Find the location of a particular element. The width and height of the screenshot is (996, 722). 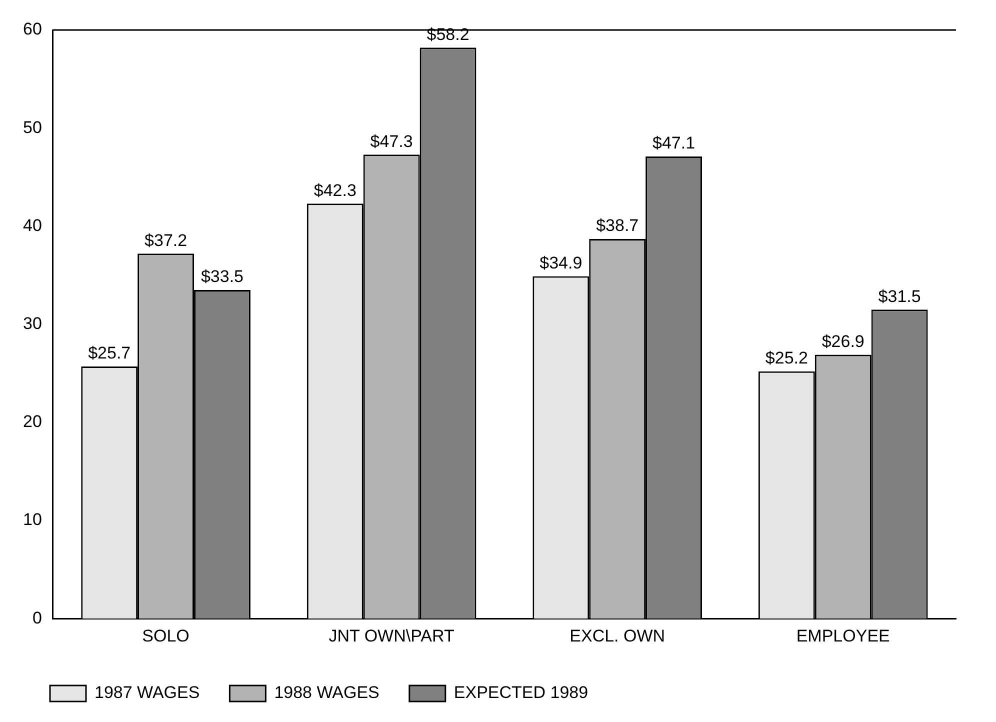

data-label: $31.5 is located at coordinates (899, 296).